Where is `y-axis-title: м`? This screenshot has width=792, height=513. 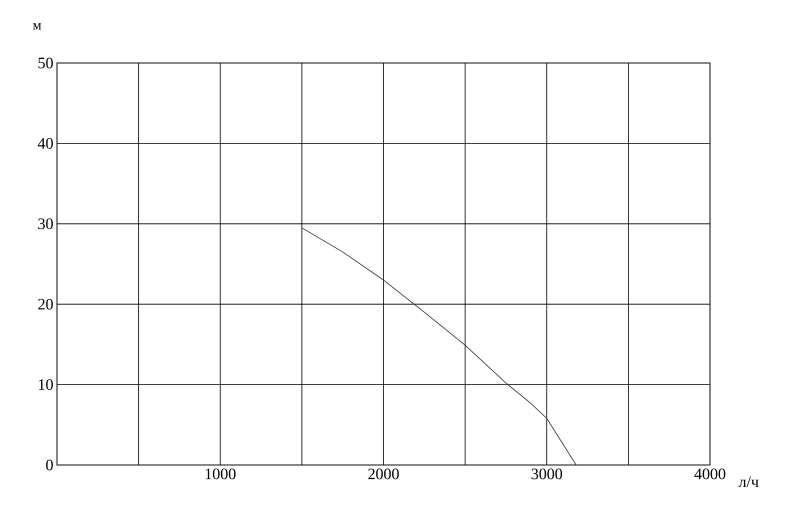
y-axis-title: м is located at coordinates (37, 26).